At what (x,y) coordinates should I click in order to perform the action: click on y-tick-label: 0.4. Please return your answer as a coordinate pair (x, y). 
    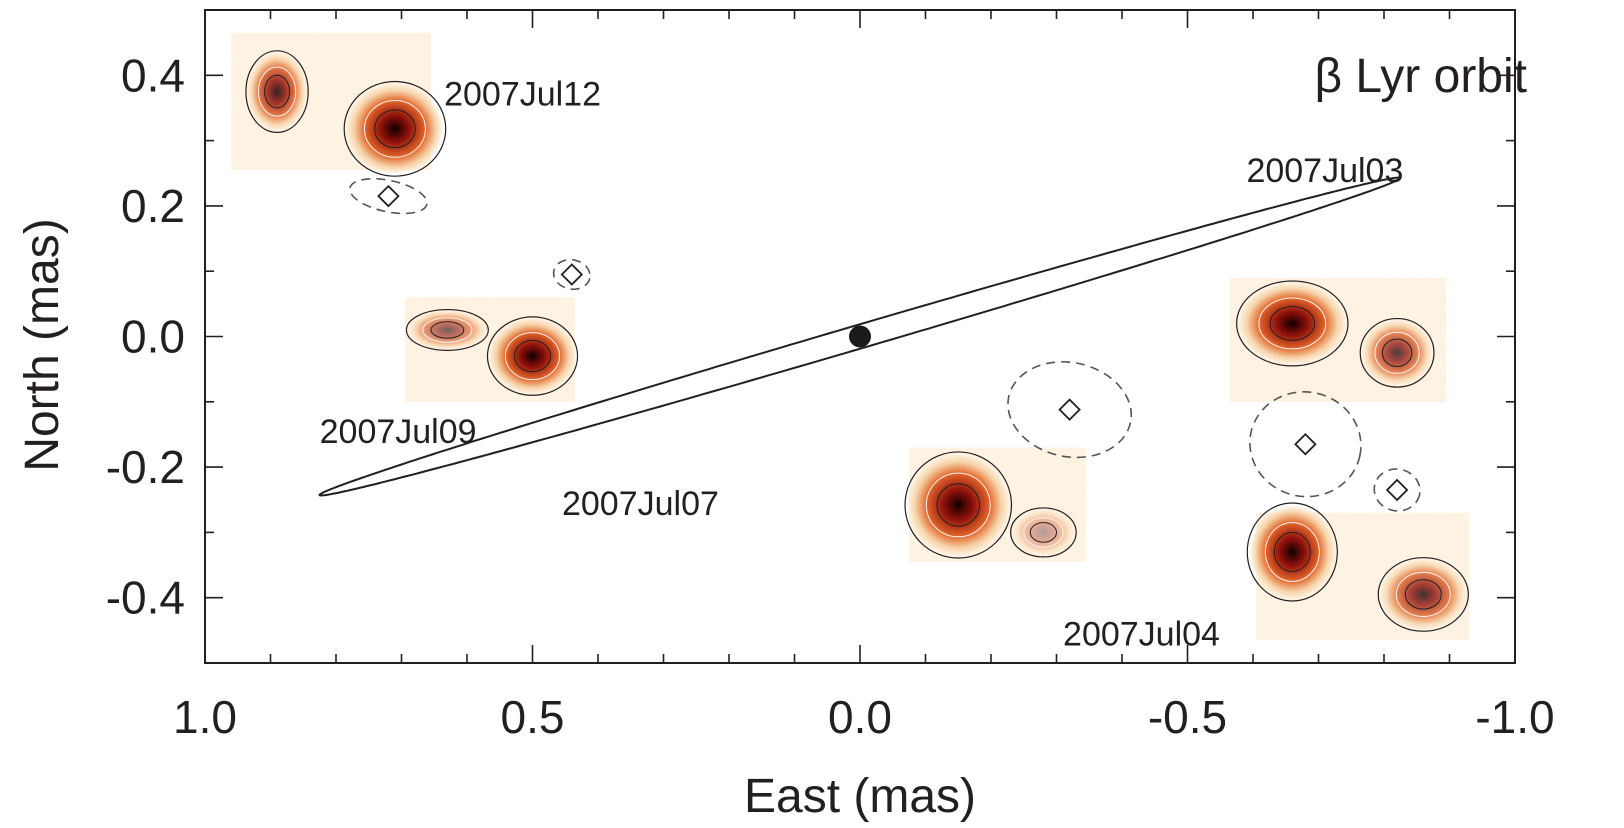
    Looking at the image, I should click on (153, 75).